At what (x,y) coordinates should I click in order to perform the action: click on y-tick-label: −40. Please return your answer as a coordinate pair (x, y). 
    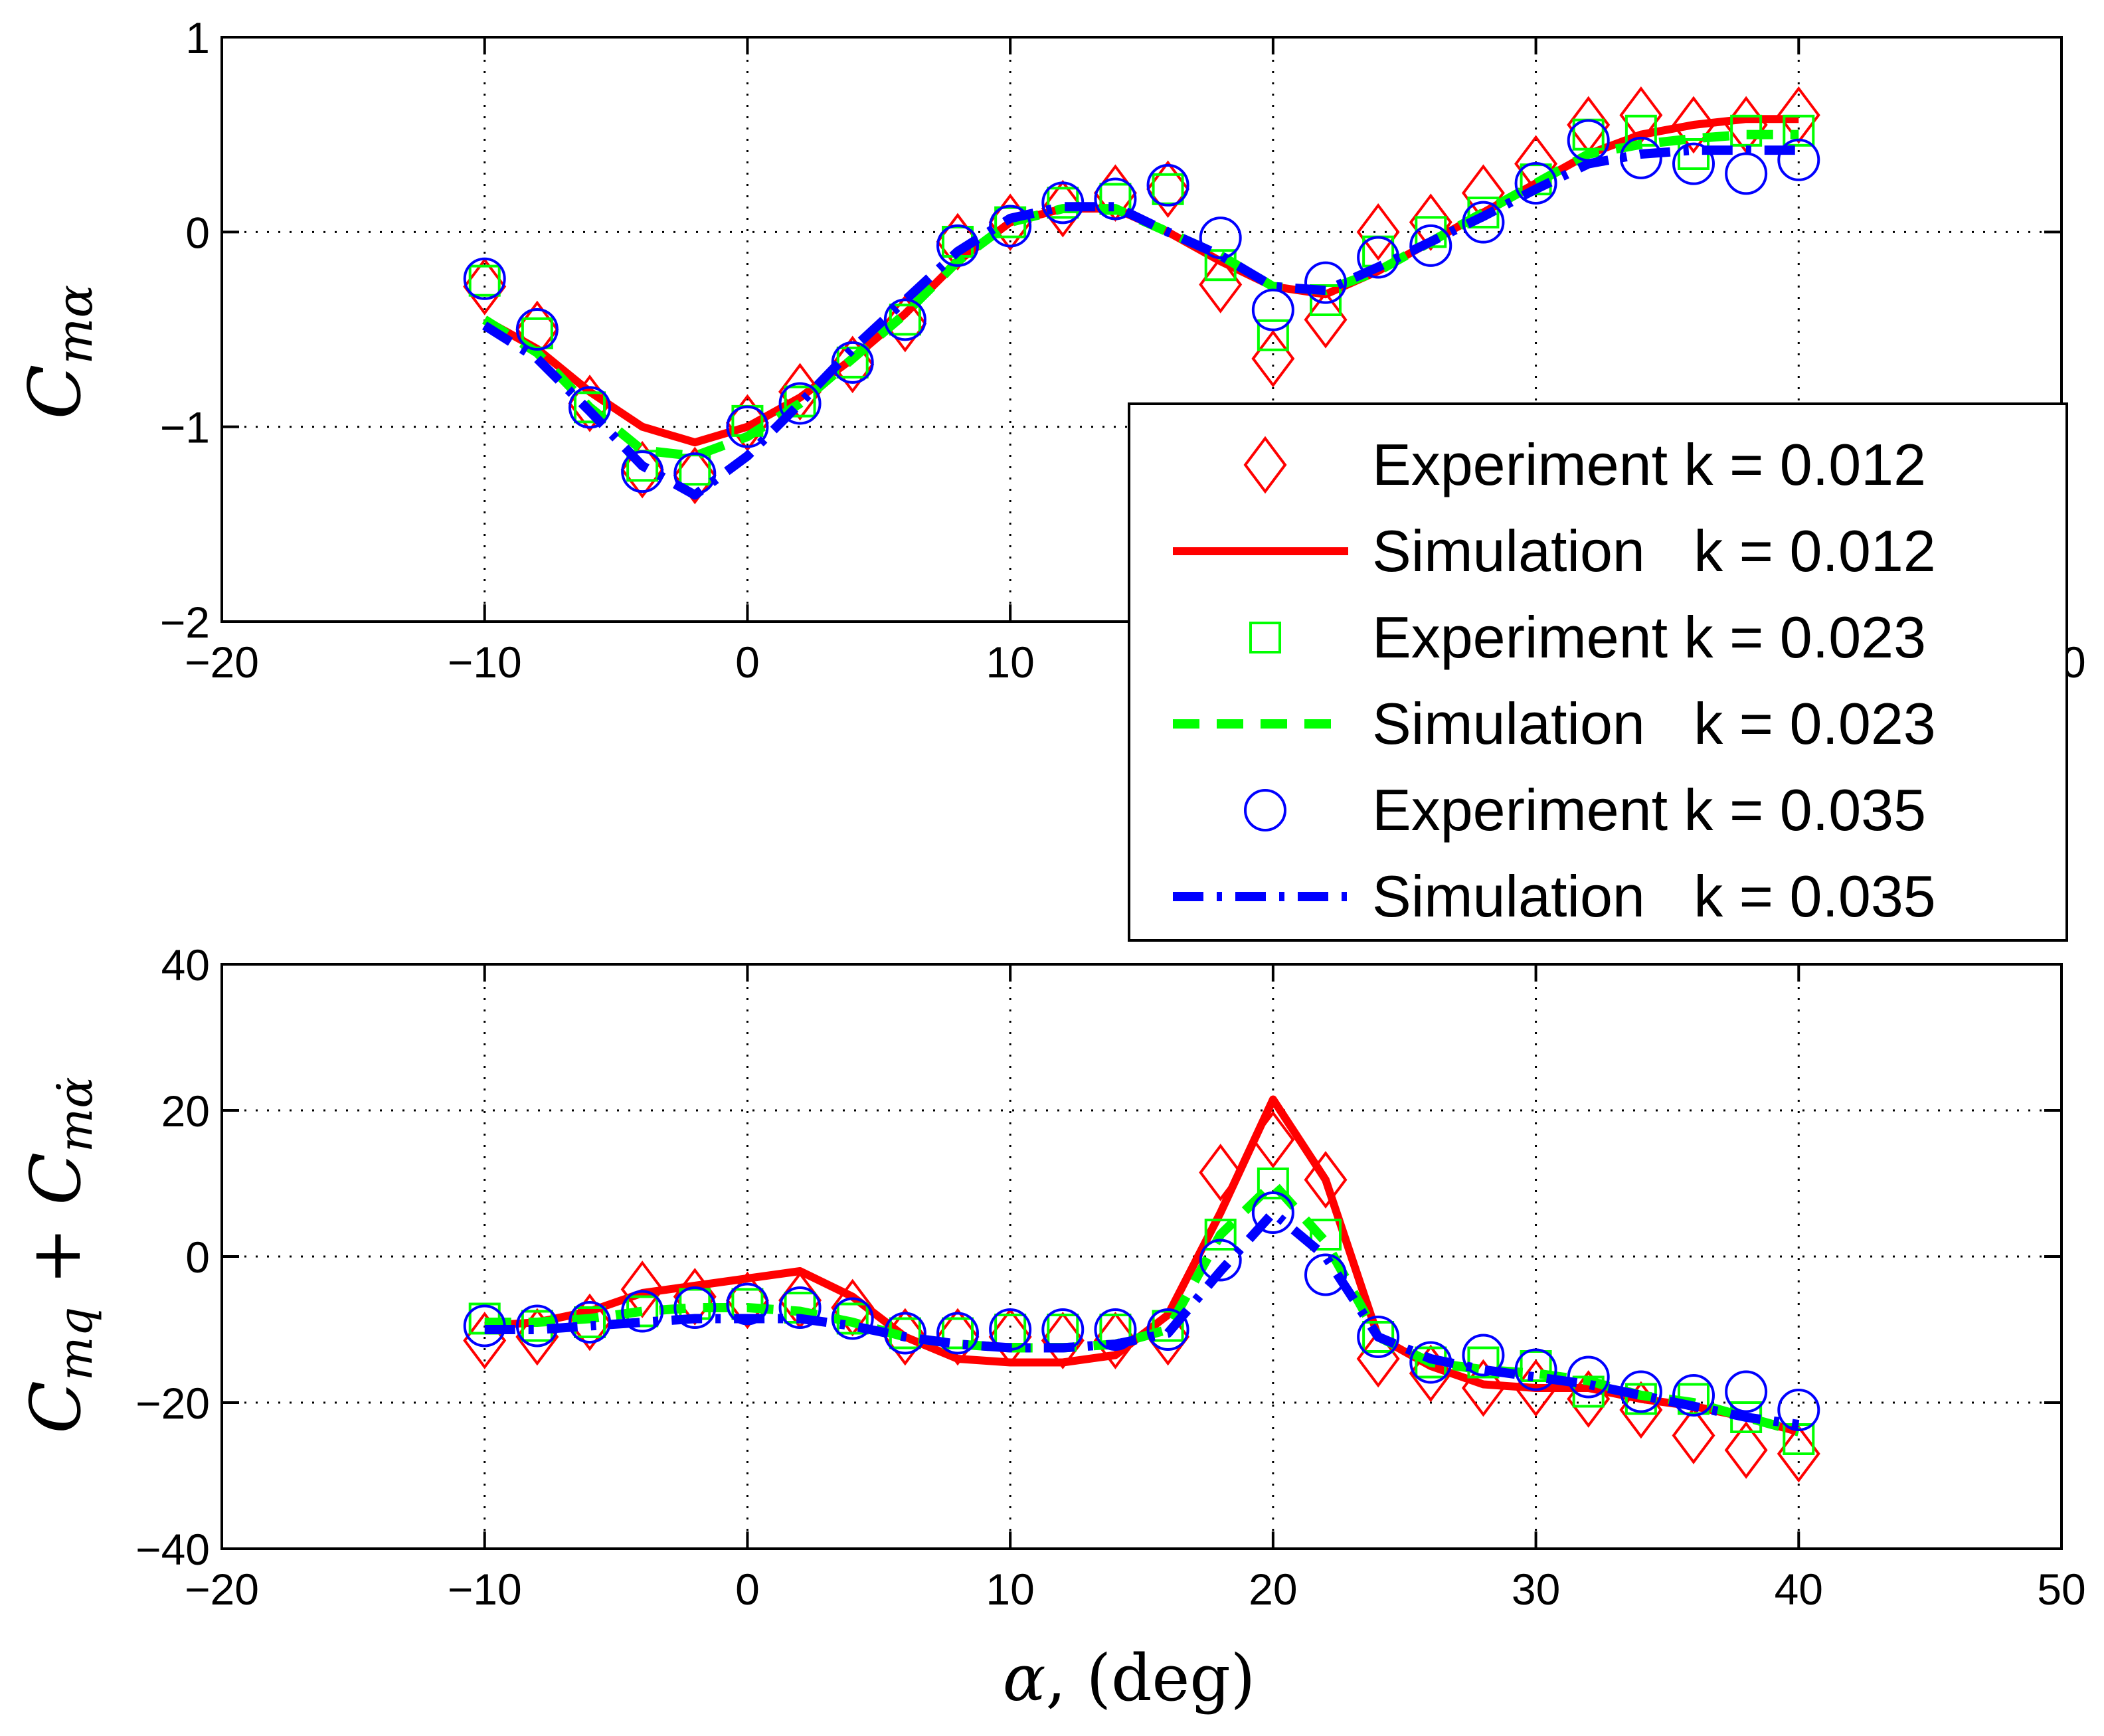
    Looking at the image, I should click on (173, 1550).